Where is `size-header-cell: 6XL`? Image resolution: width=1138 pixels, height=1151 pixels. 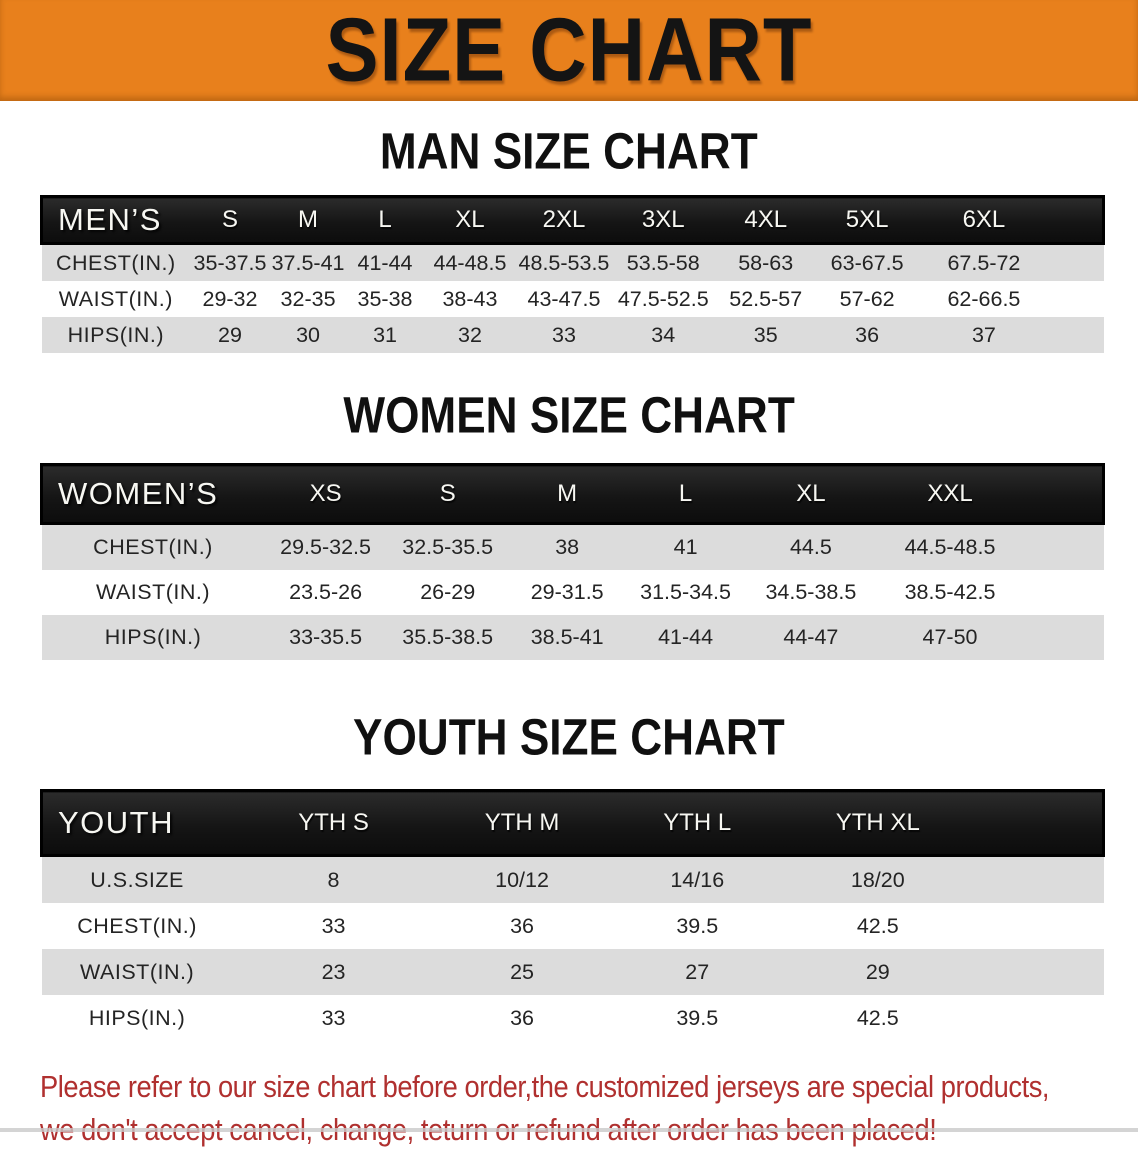 size-header-cell: 6XL is located at coordinates (984, 220).